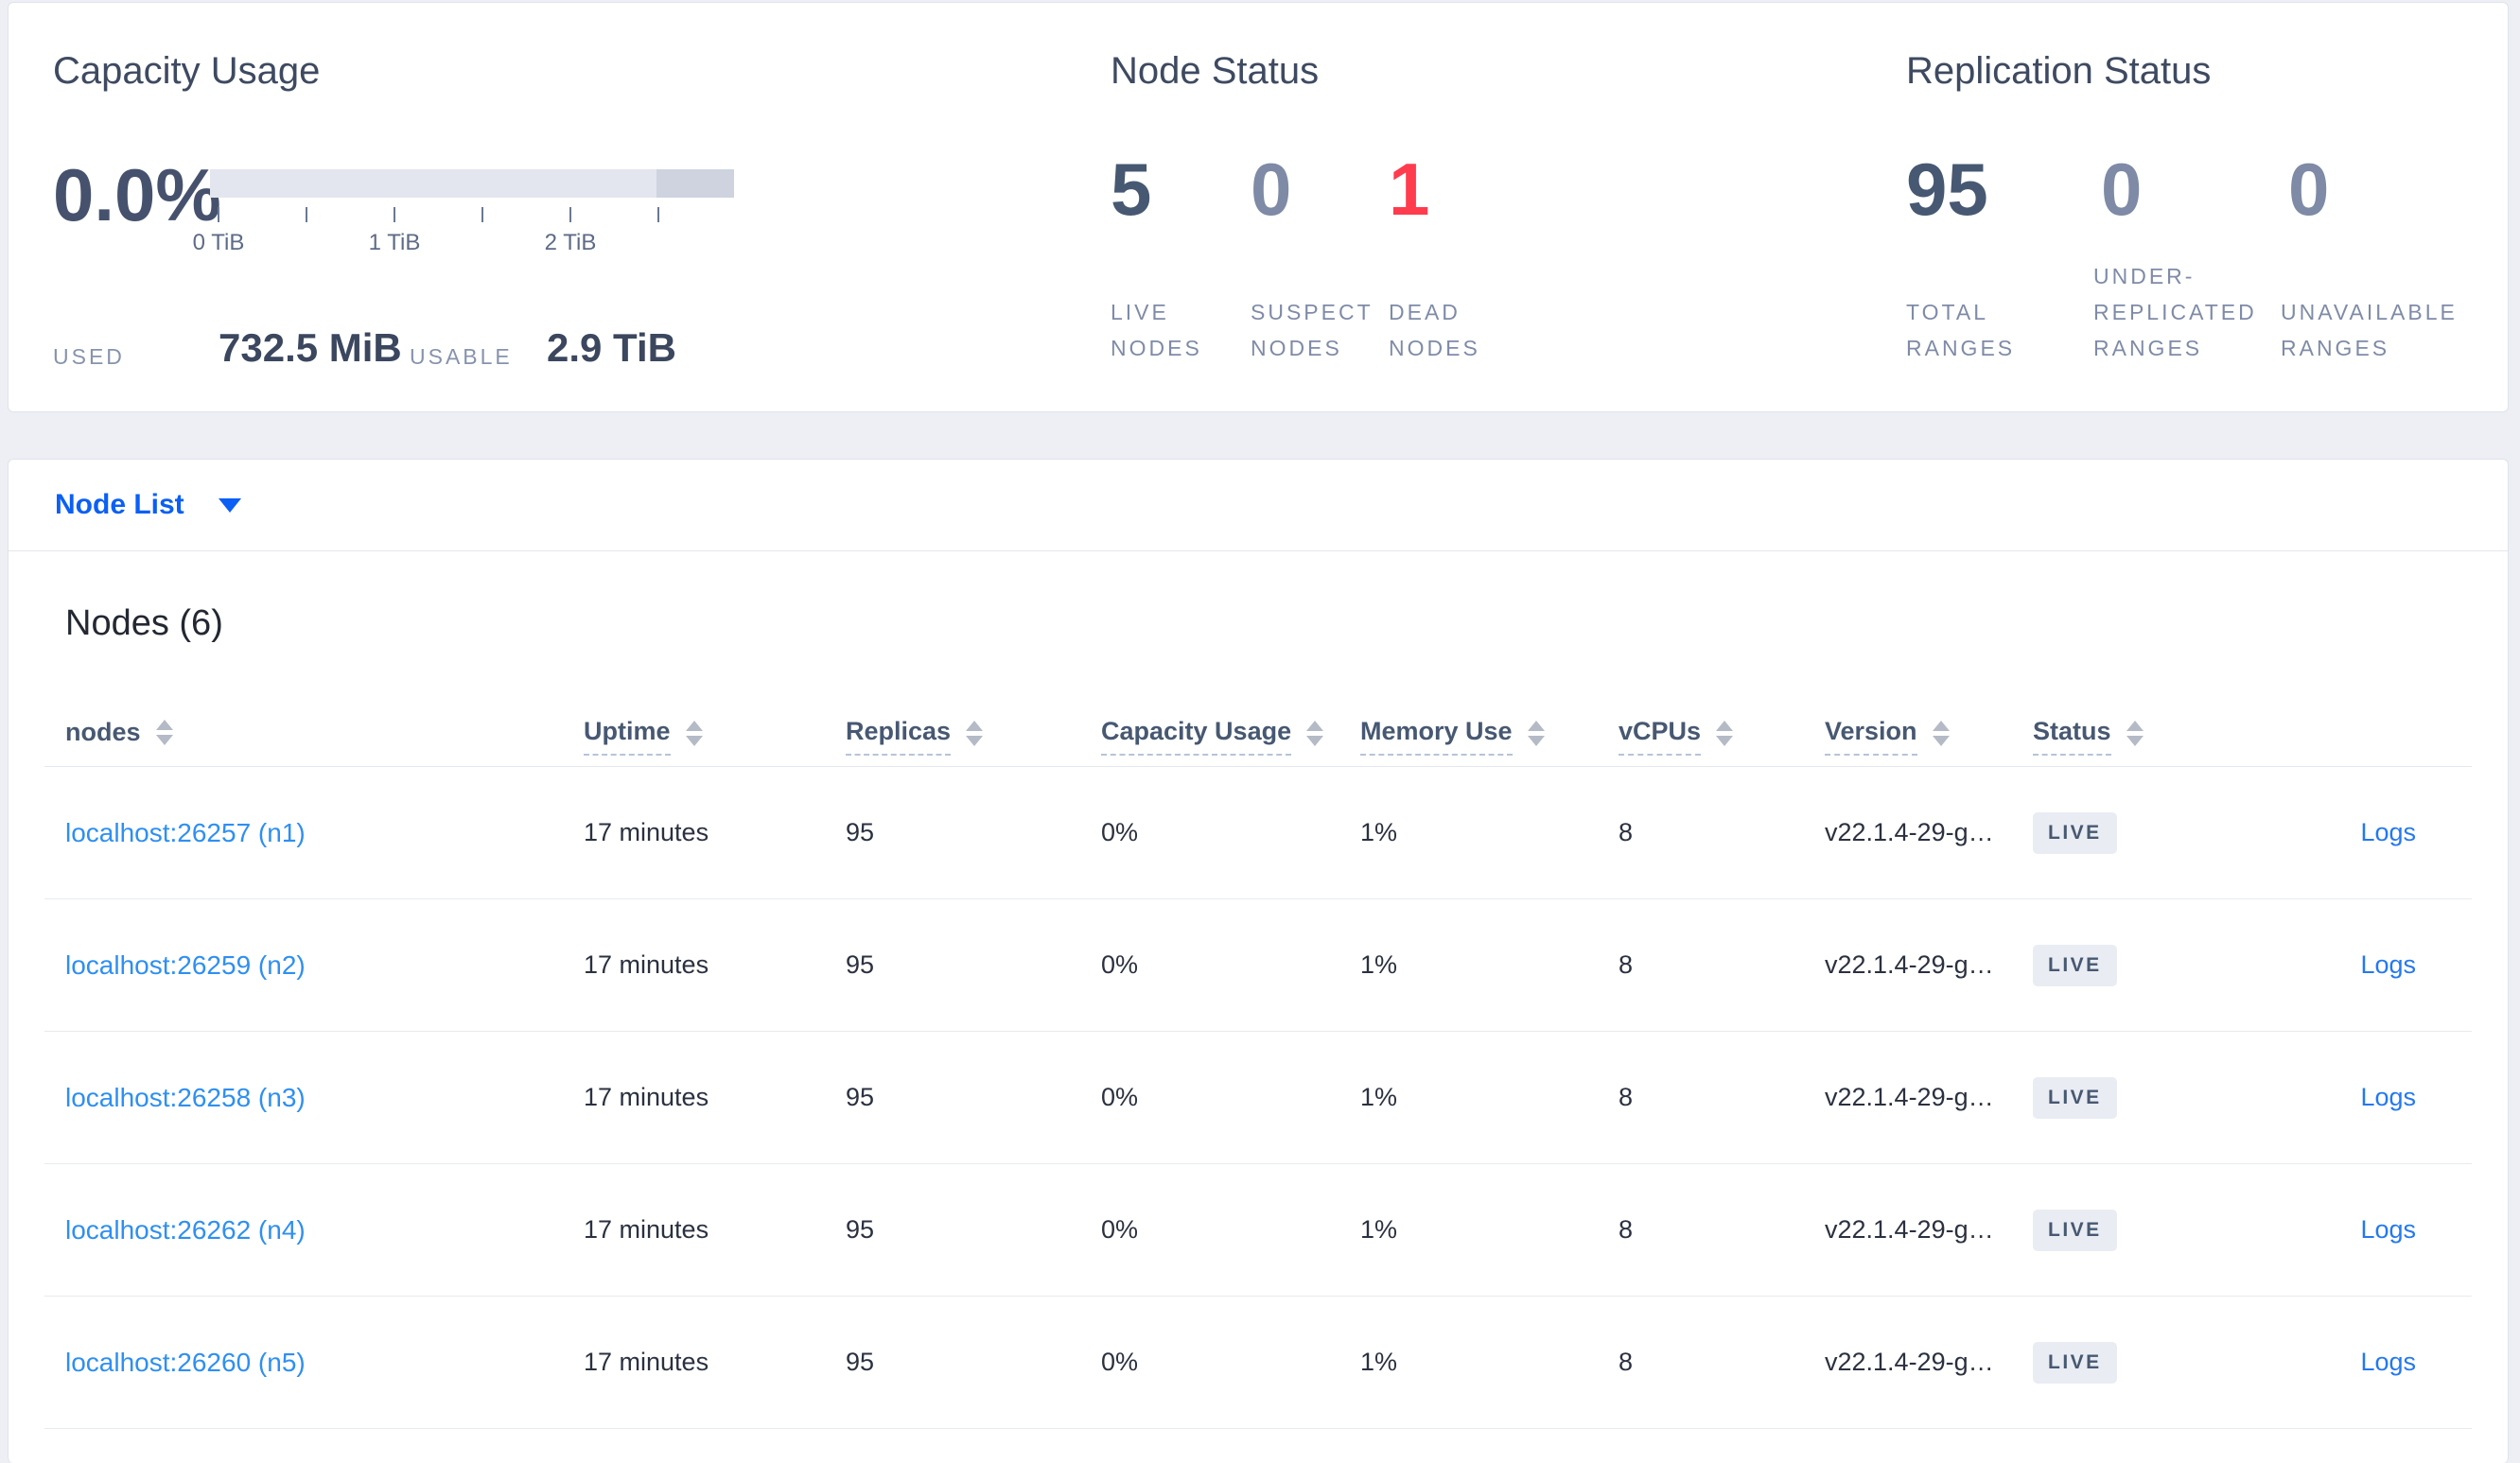 Image resolution: width=2520 pixels, height=1463 pixels. What do you see at coordinates (1947, 190) in the screenshot?
I see `total-ranges-count: 95` at bounding box center [1947, 190].